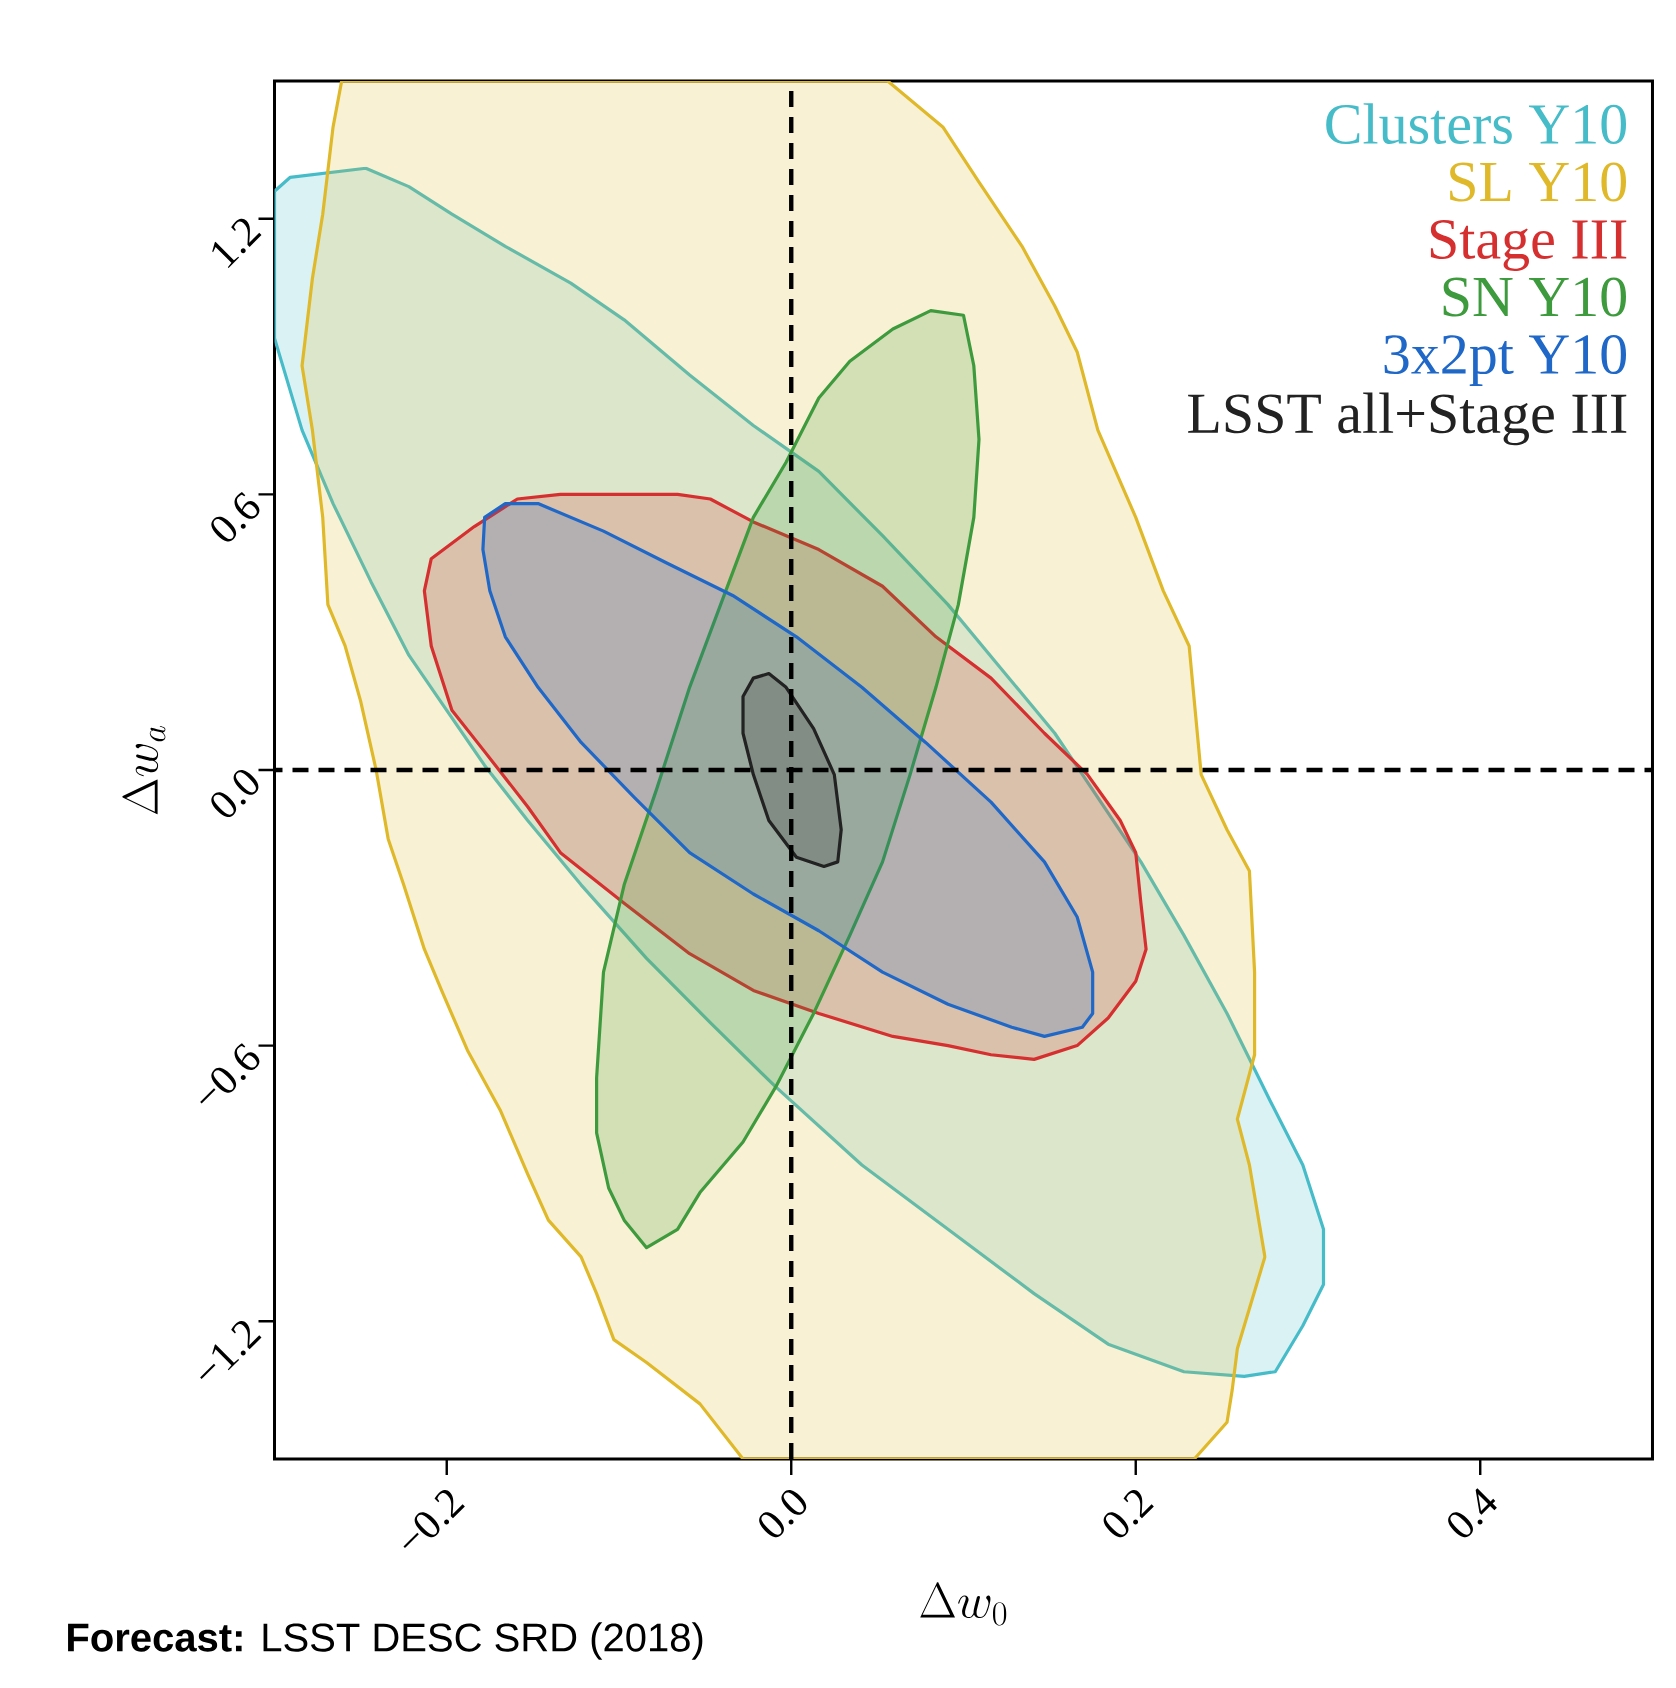 This screenshot has width=1676, height=1688. I want to click on y-tick-label: 1.2, so click(237, 243).